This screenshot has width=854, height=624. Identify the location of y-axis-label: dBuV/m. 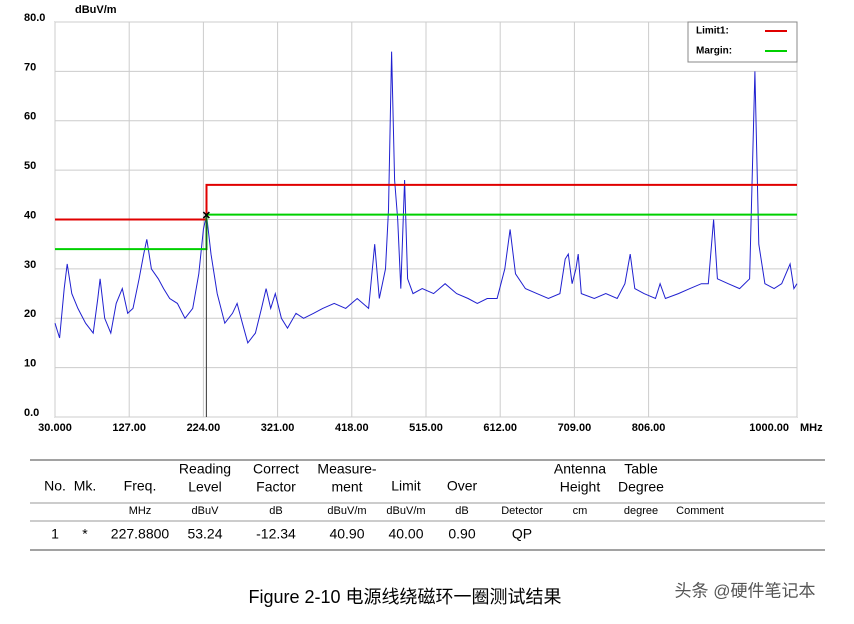
(96, 10).